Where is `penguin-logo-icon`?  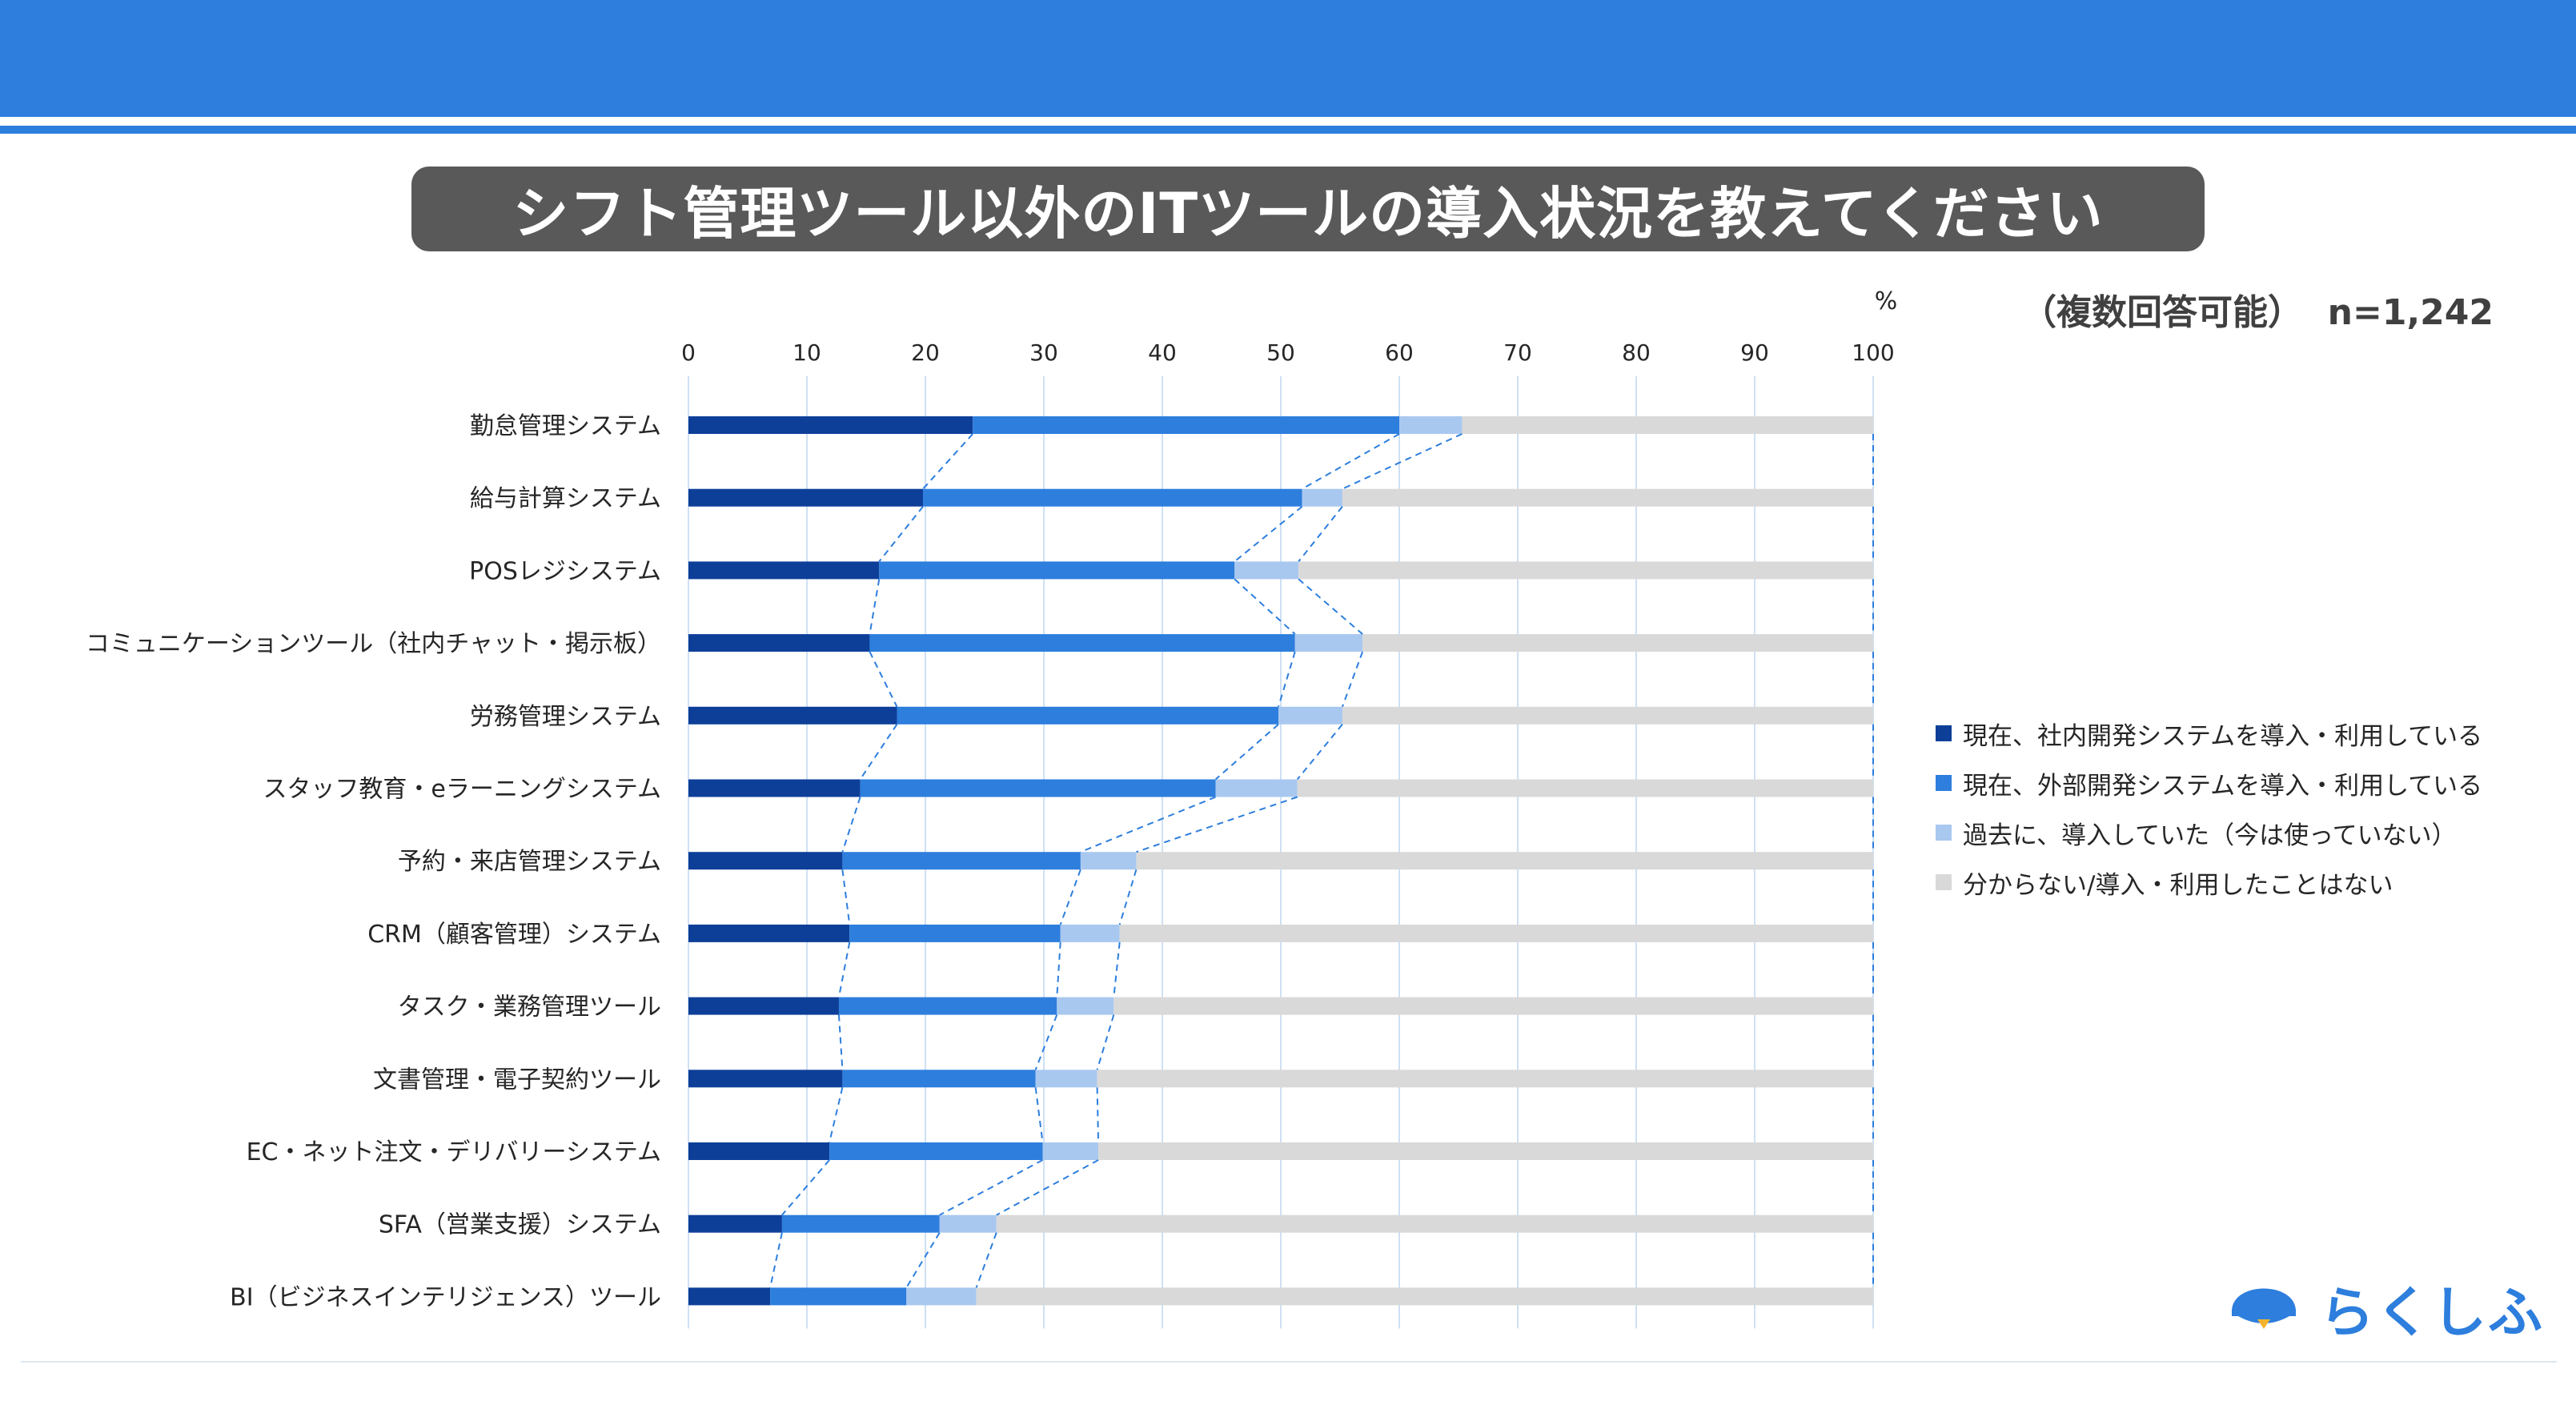 penguin-logo-icon is located at coordinates (2264, 1309).